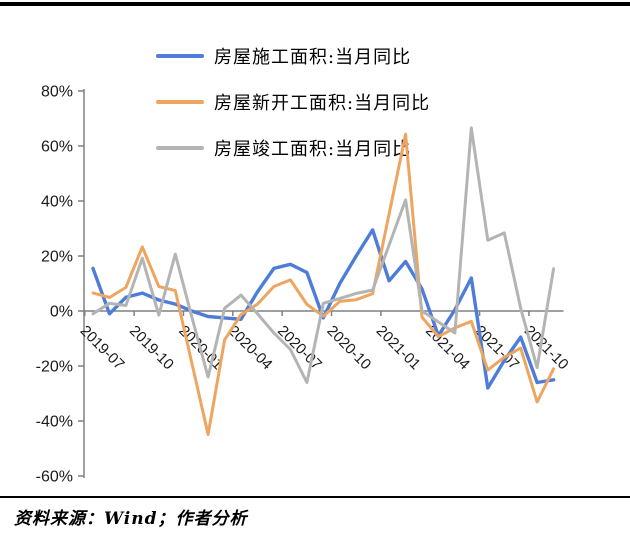  Describe the element at coordinates (313, 57) in the screenshot. I see `legend-label: 房屋施工面积:当月同比` at that location.